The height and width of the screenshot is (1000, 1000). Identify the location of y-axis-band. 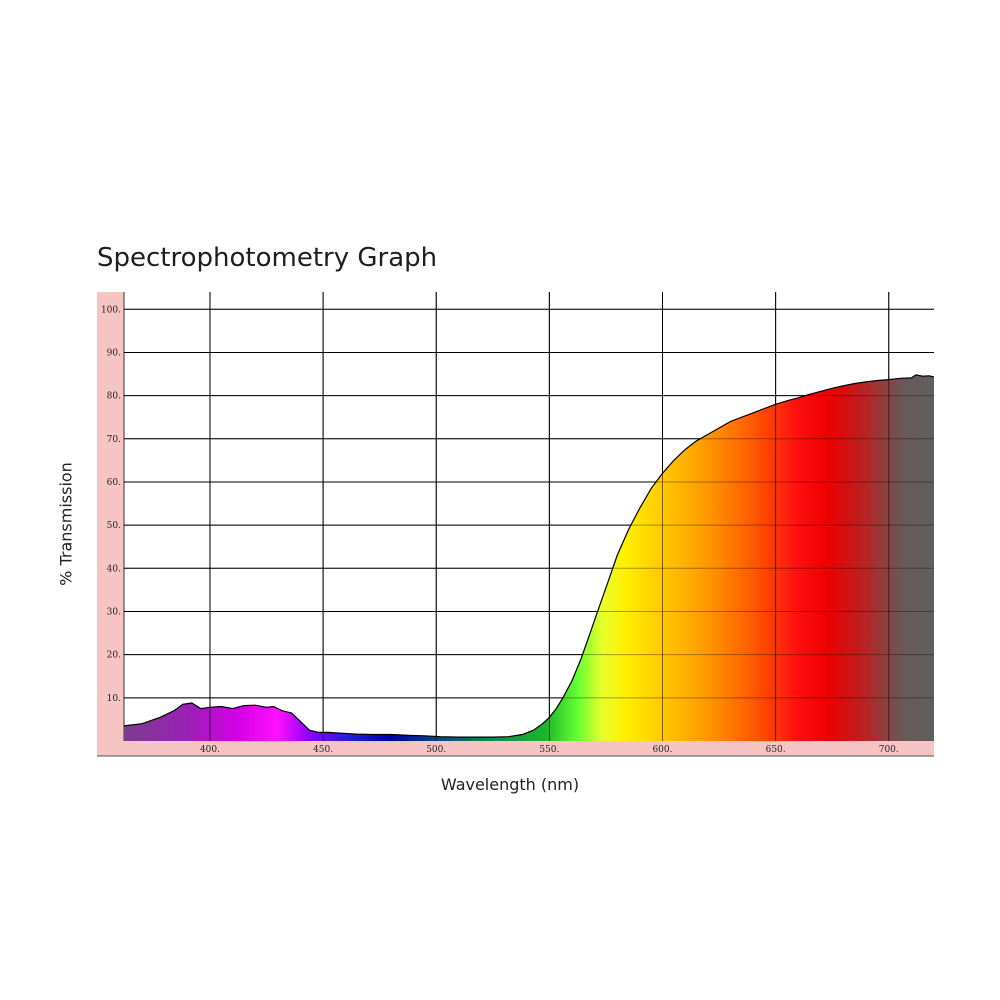
(110, 524).